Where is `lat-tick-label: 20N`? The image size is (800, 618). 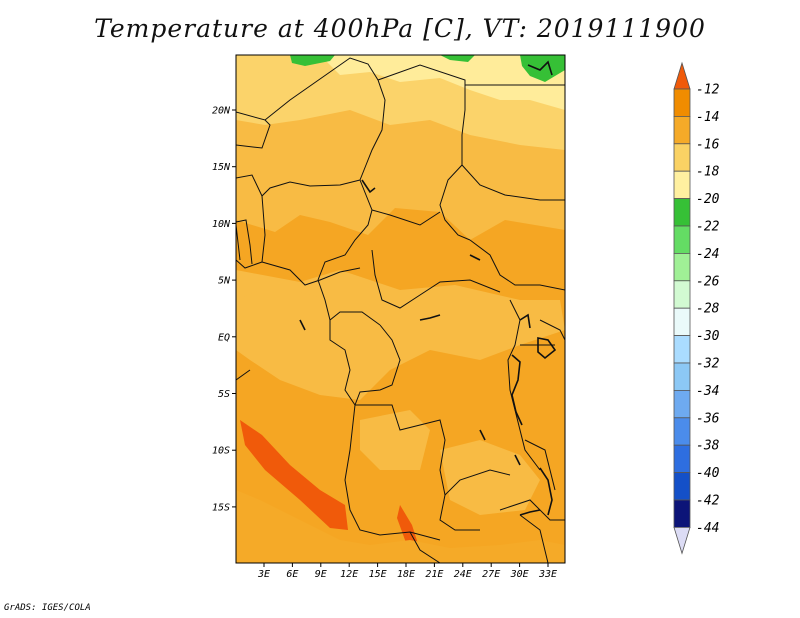 lat-tick-label: 20N is located at coordinates (221, 111).